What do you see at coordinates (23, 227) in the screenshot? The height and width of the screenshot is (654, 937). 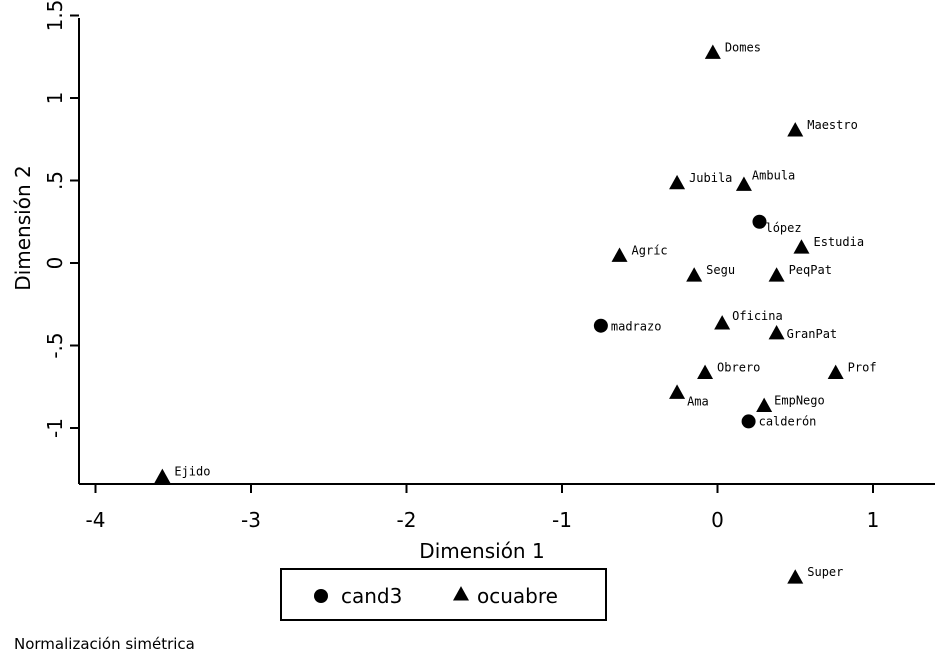 I see `y-axis-title: Dimensión 2` at bounding box center [23, 227].